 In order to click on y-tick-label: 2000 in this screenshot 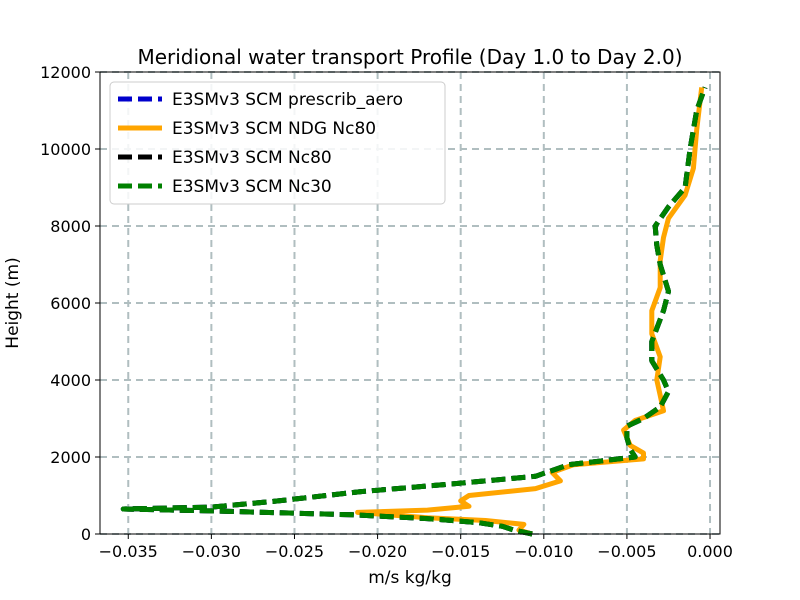, I will do `click(70, 457)`.